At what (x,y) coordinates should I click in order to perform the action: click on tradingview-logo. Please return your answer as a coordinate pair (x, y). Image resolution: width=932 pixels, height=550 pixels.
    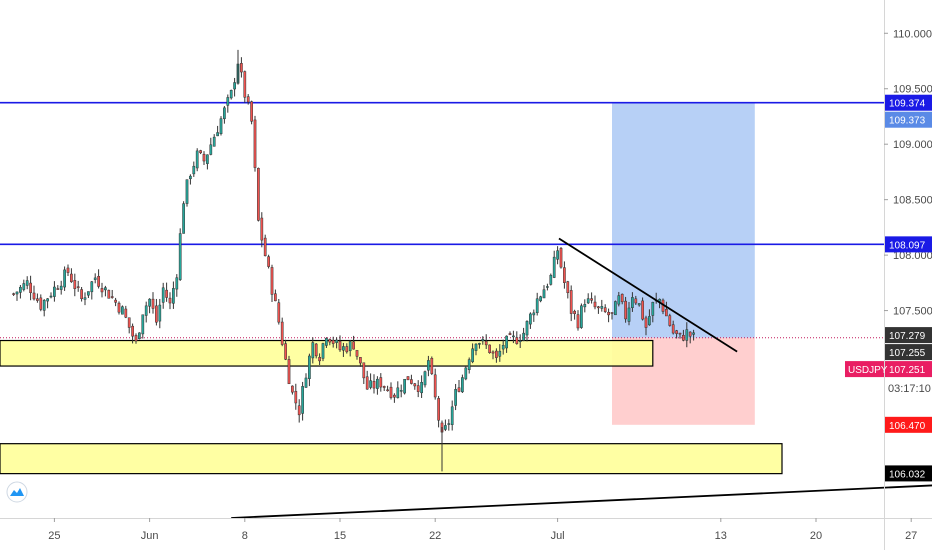
    Looking at the image, I should click on (17, 492).